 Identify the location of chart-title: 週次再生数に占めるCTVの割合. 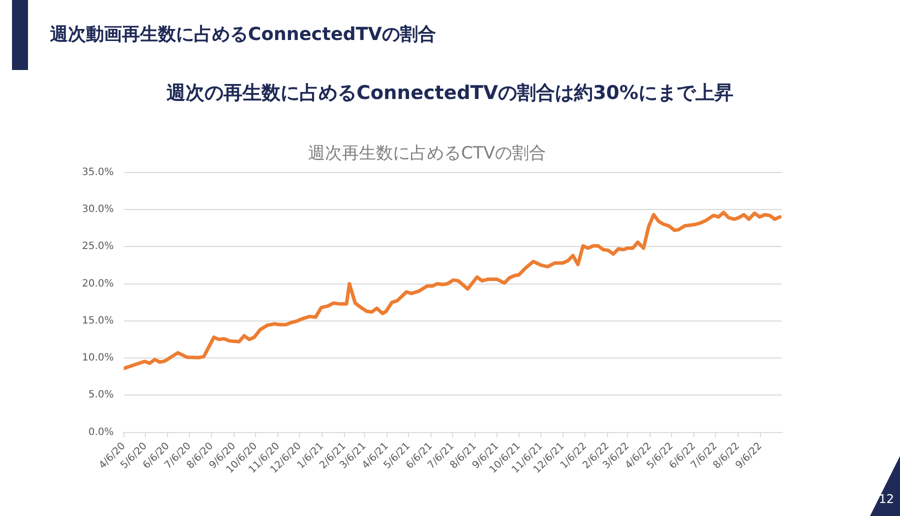
(427, 154).